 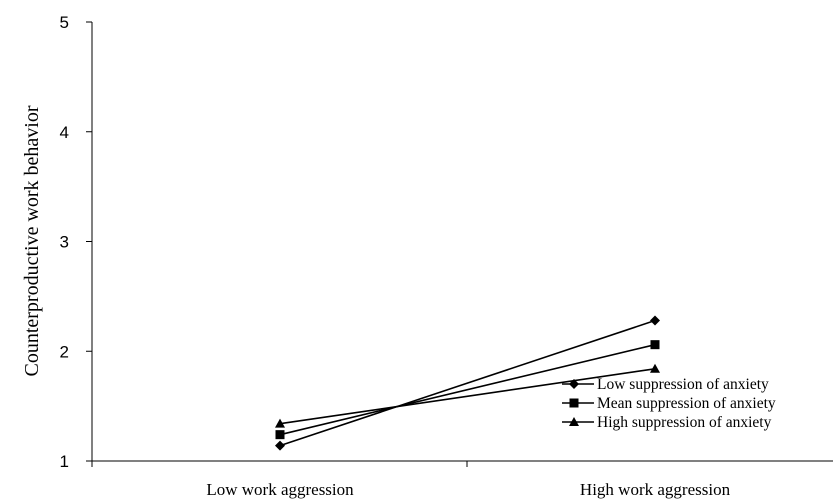 I want to click on series-diamond, so click(x=467, y=383).